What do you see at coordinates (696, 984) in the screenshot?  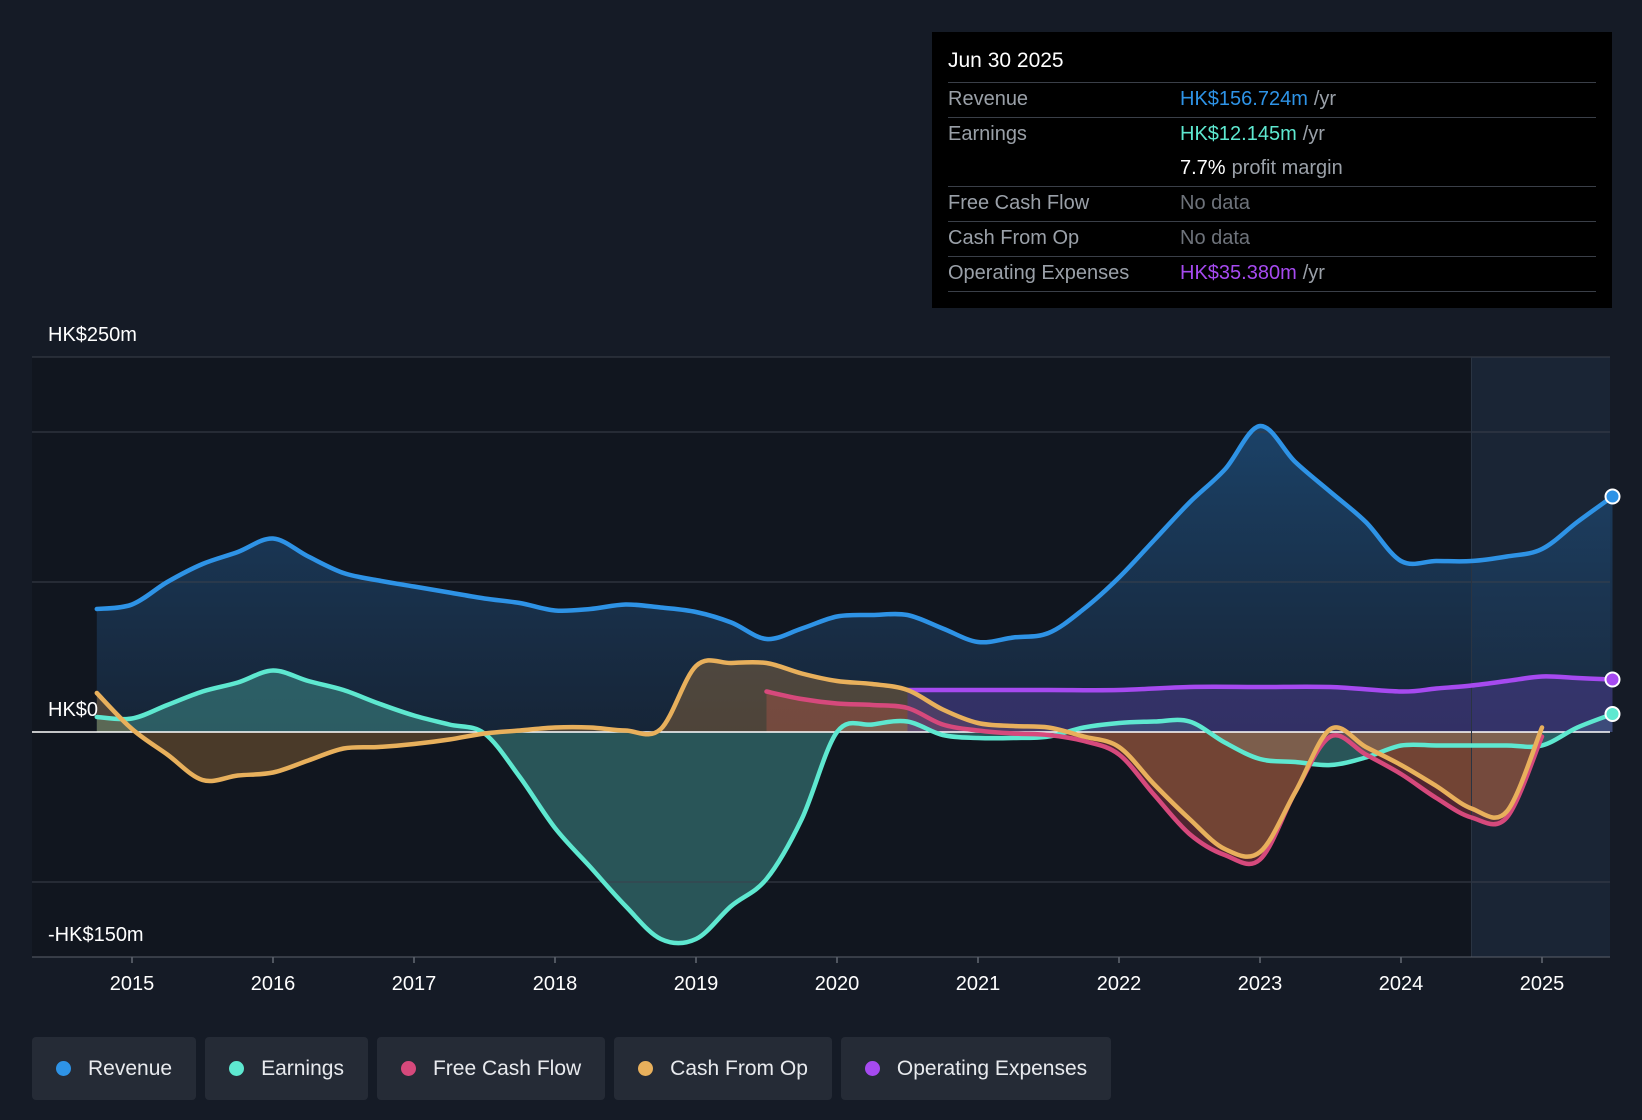 I see `x-tick-label: 2019` at bounding box center [696, 984].